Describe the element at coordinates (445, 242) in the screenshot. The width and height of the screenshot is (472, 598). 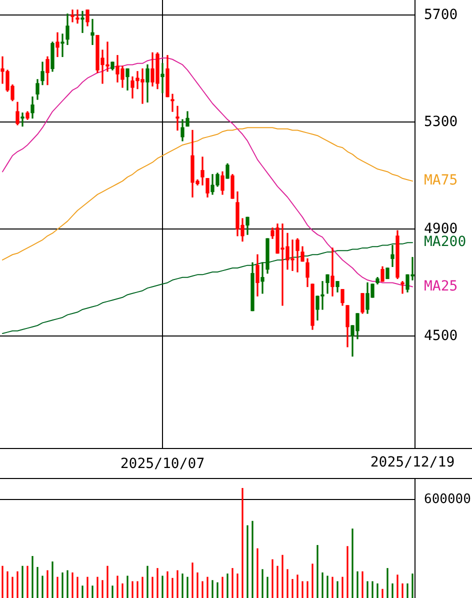
I see `series-label: MA200` at that location.